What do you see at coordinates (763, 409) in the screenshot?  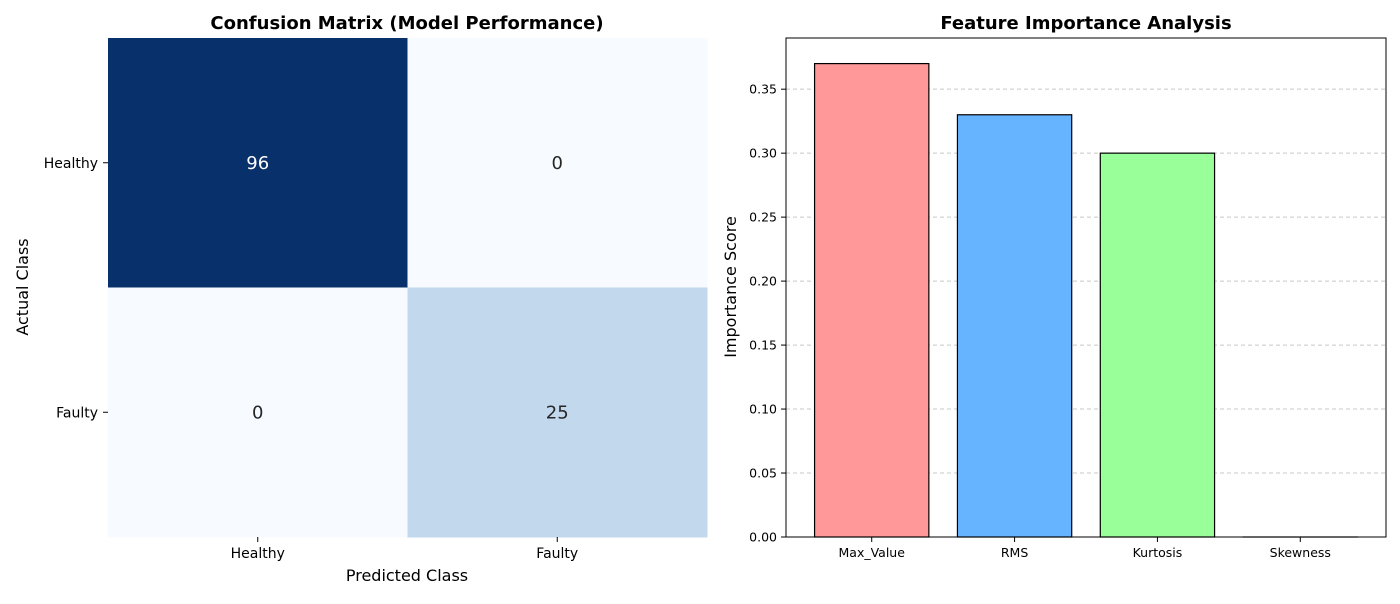 I see `bar-y-tick-label: 0.10` at bounding box center [763, 409].